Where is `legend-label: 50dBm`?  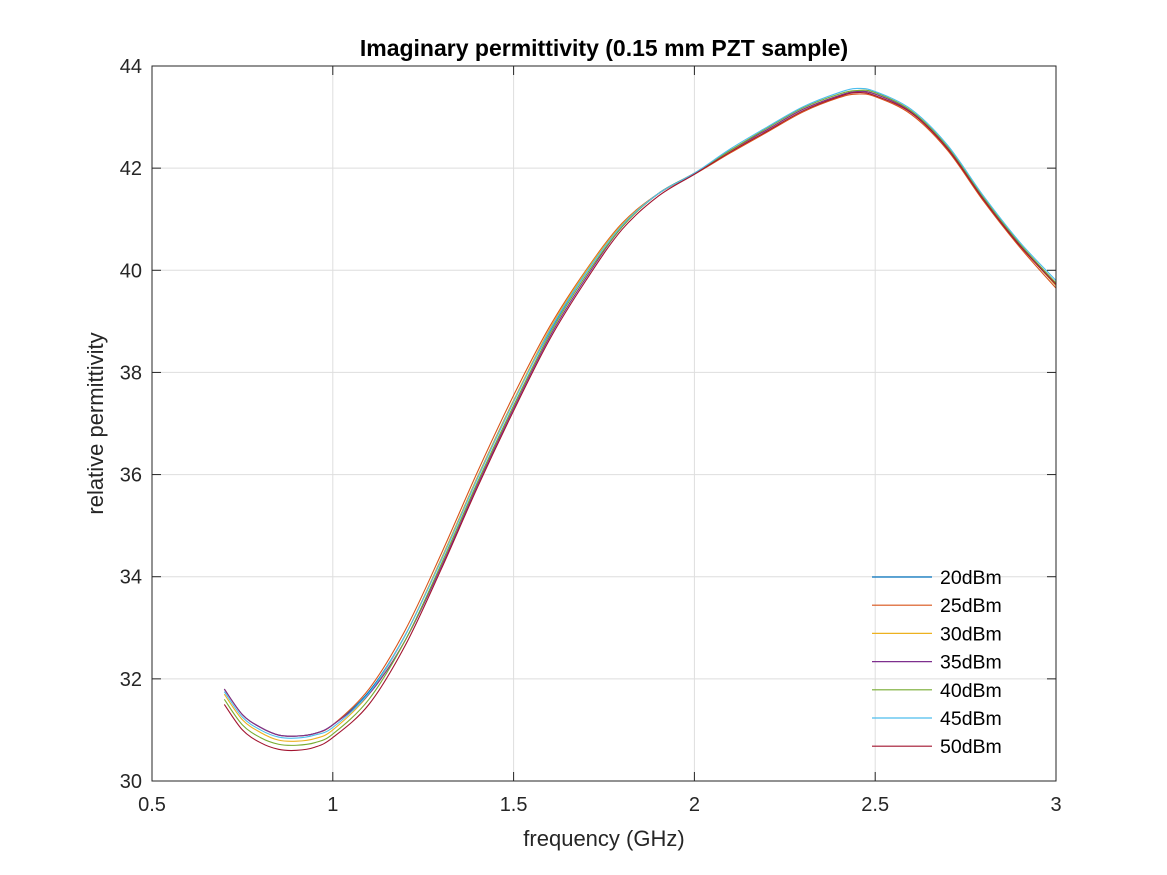
legend-label: 50dBm is located at coordinates (971, 747).